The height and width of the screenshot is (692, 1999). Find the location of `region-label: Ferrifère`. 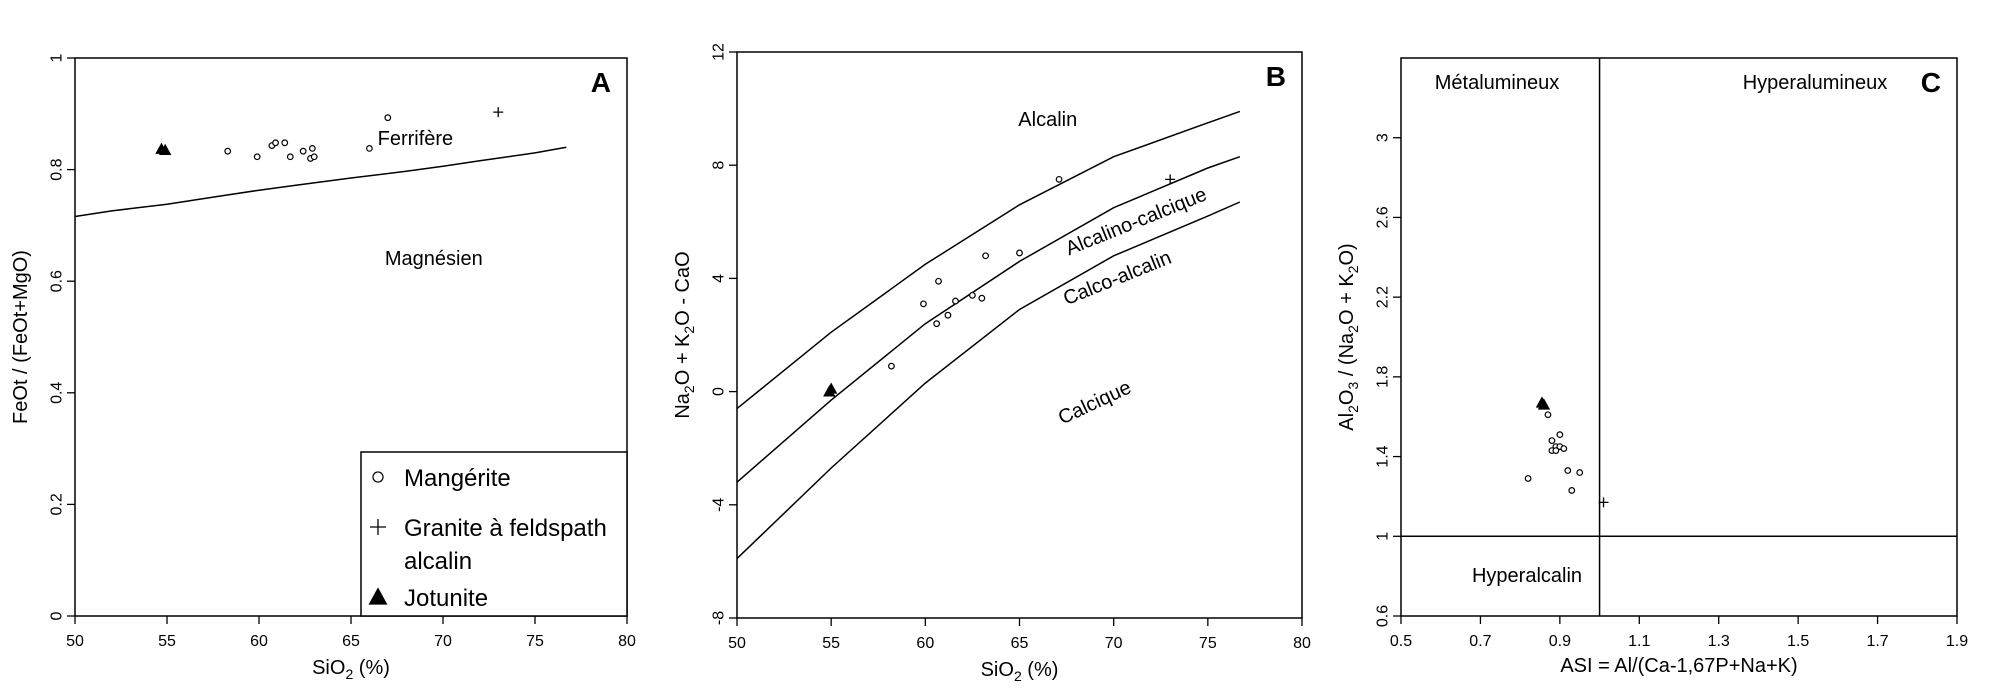

region-label: Ferrifère is located at coordinates (416, 139).